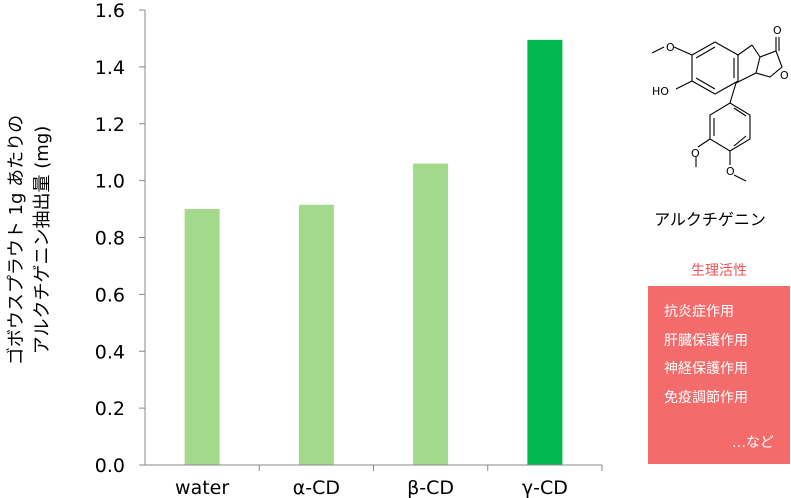 This screenshot has height=498, width=791. What do you see at coordinates (430, 487) in the screenshot?
I see `x-category-label: β-CD` at bounding box center [430, 487].